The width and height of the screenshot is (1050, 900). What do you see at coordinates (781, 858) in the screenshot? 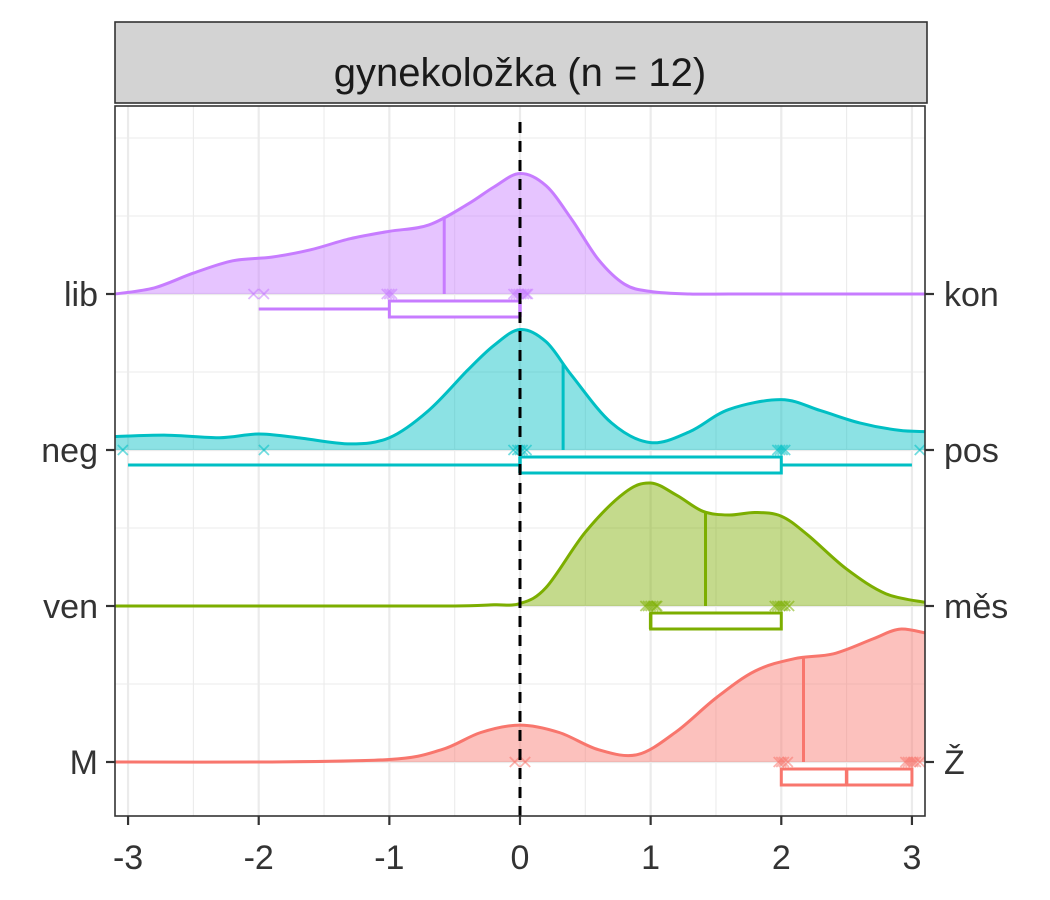
I see `x-tick-label: 2` at bounding box center [781, 858].